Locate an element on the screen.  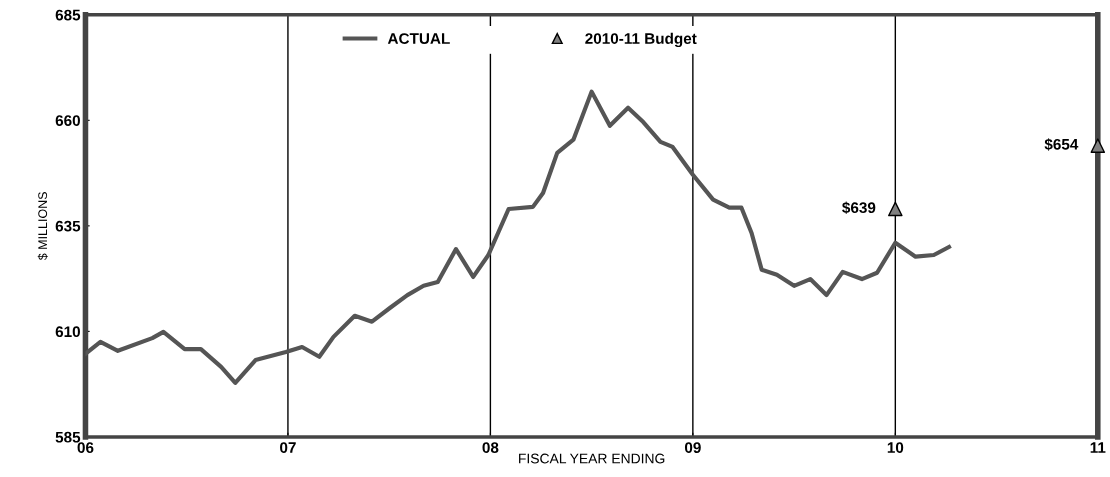
legend-label: 2010-11 Budget is located at coordinates (641, 40).